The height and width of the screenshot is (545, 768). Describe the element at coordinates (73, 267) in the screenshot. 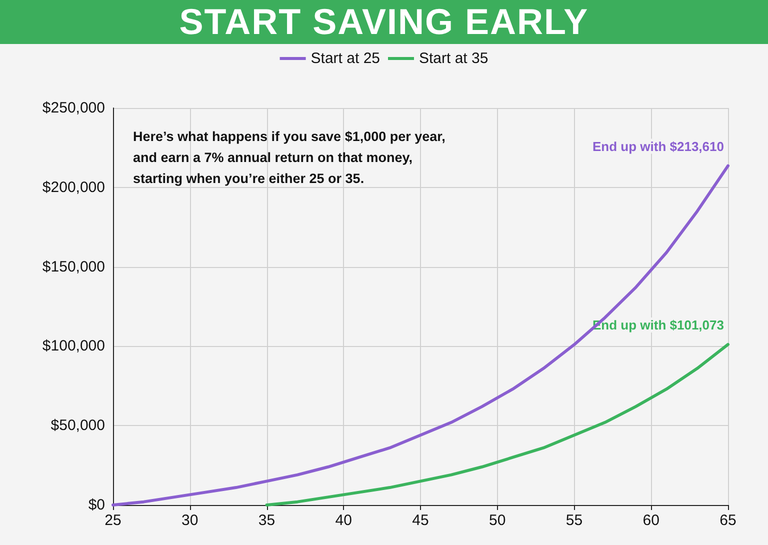

I see `y-tick-label: $150,000` at that location.